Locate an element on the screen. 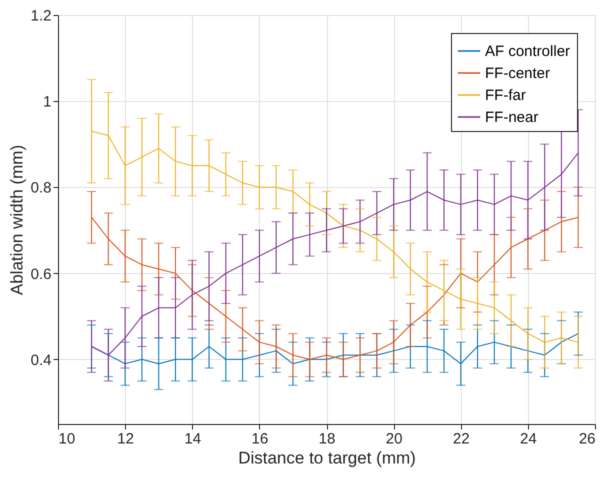 The height and width of the screenshot is (482, 612). x-tick-label: 10 is located at coordinates (67, 439).